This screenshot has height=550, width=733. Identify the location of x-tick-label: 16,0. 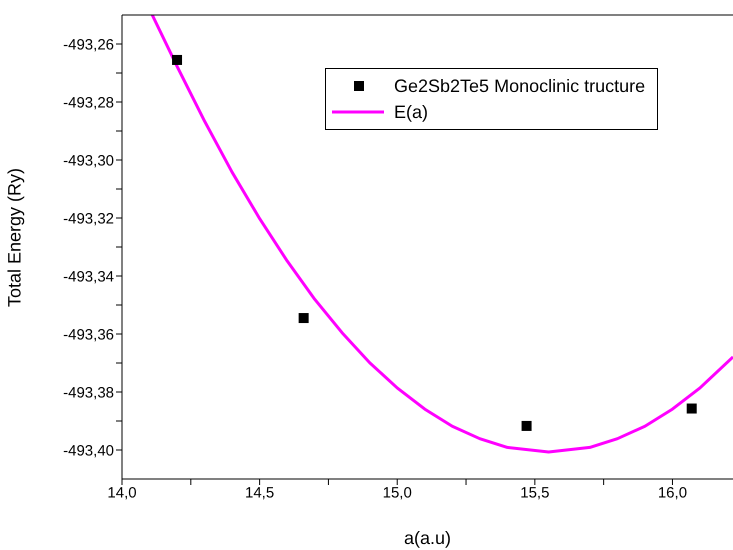
(673, 493).